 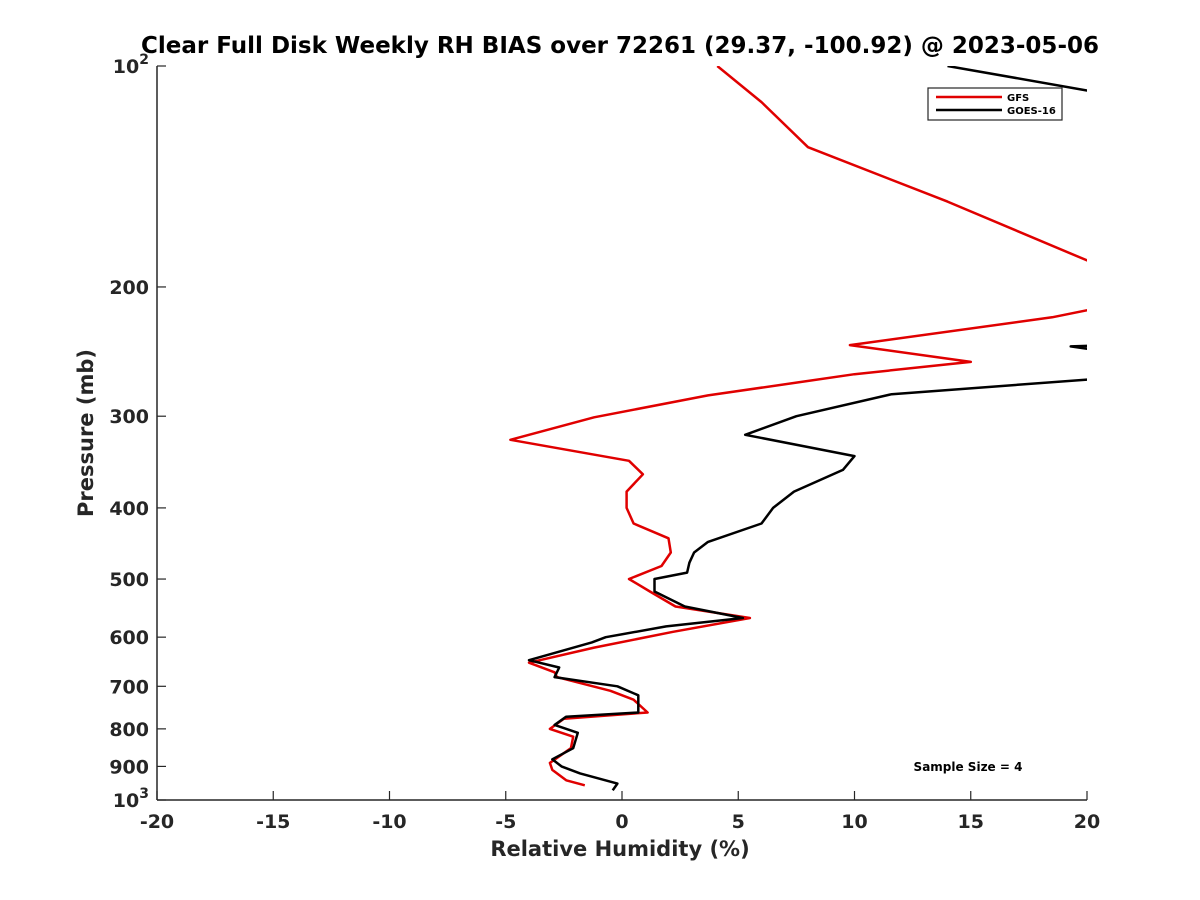 What do you see at coordinates (129, 767) in the screenshot?
I see `y-tick-label: 900` at bounding box center [129, 767].